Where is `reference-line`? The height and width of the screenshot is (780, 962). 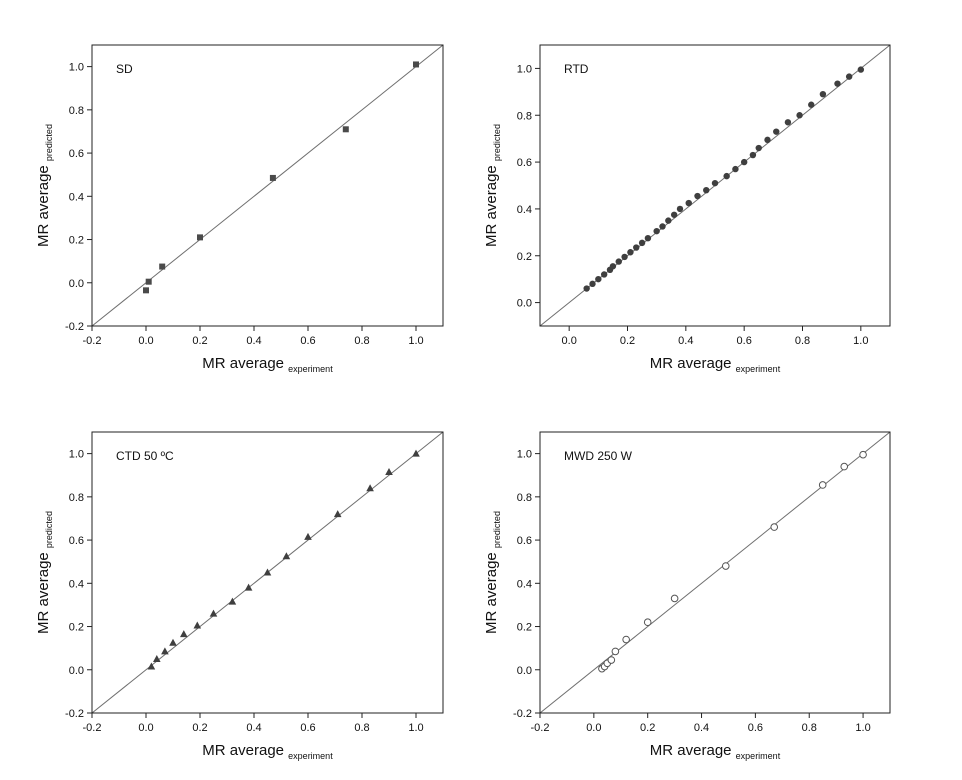 reference-line is located at coordinates (267, 185).